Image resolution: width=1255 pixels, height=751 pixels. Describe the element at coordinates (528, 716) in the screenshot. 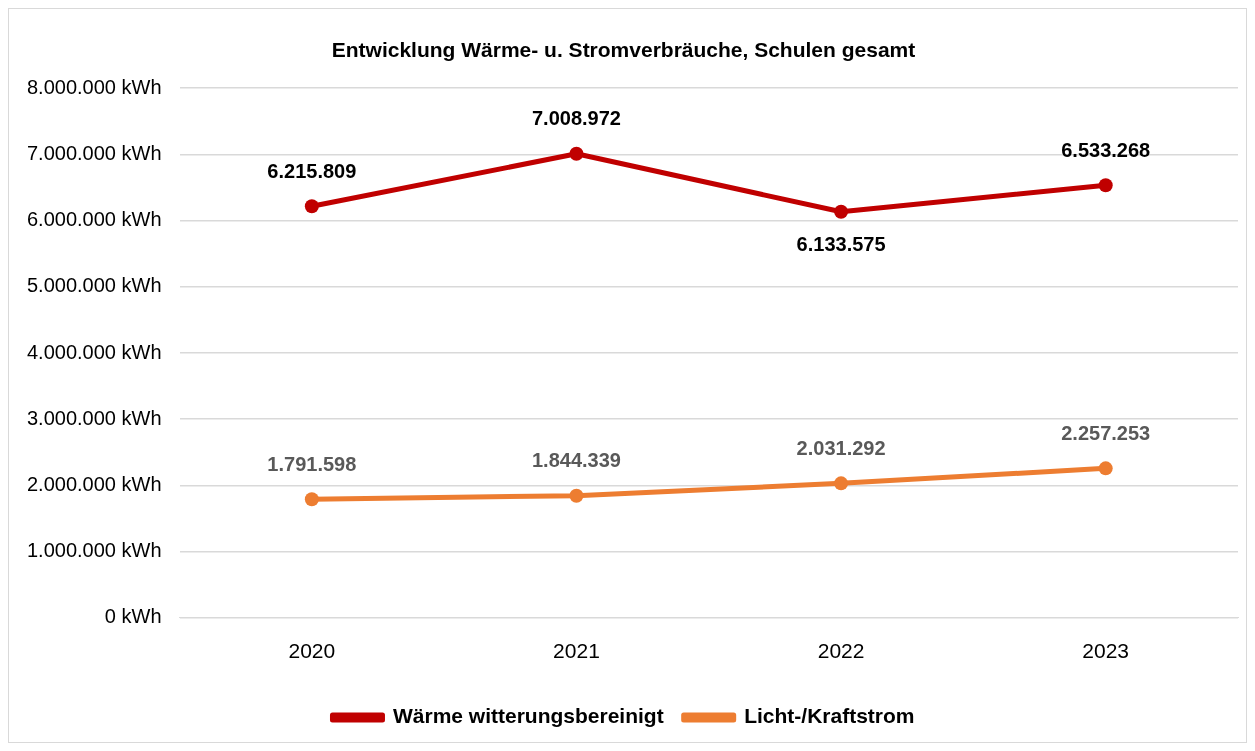

I see `legend-label: Wärme witterungsbereinigt` at that location.